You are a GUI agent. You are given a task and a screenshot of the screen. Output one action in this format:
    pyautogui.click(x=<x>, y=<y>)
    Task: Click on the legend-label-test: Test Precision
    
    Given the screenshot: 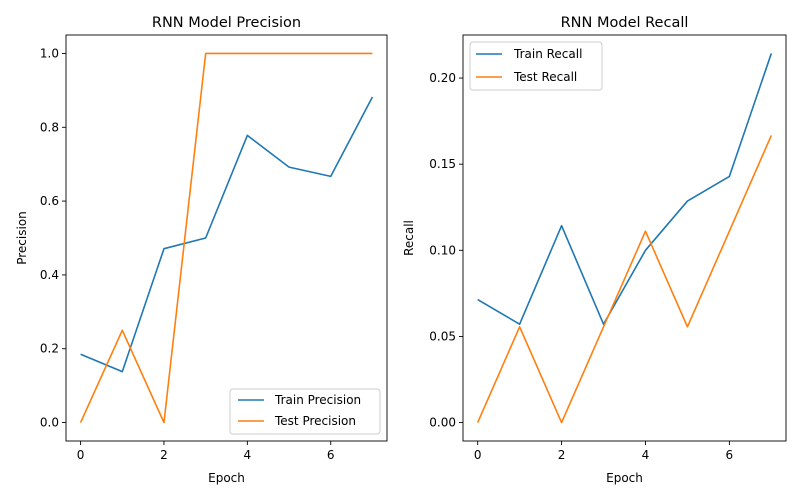 What is the action you would take?
    pyautogui.click(x=315, y=421)
    